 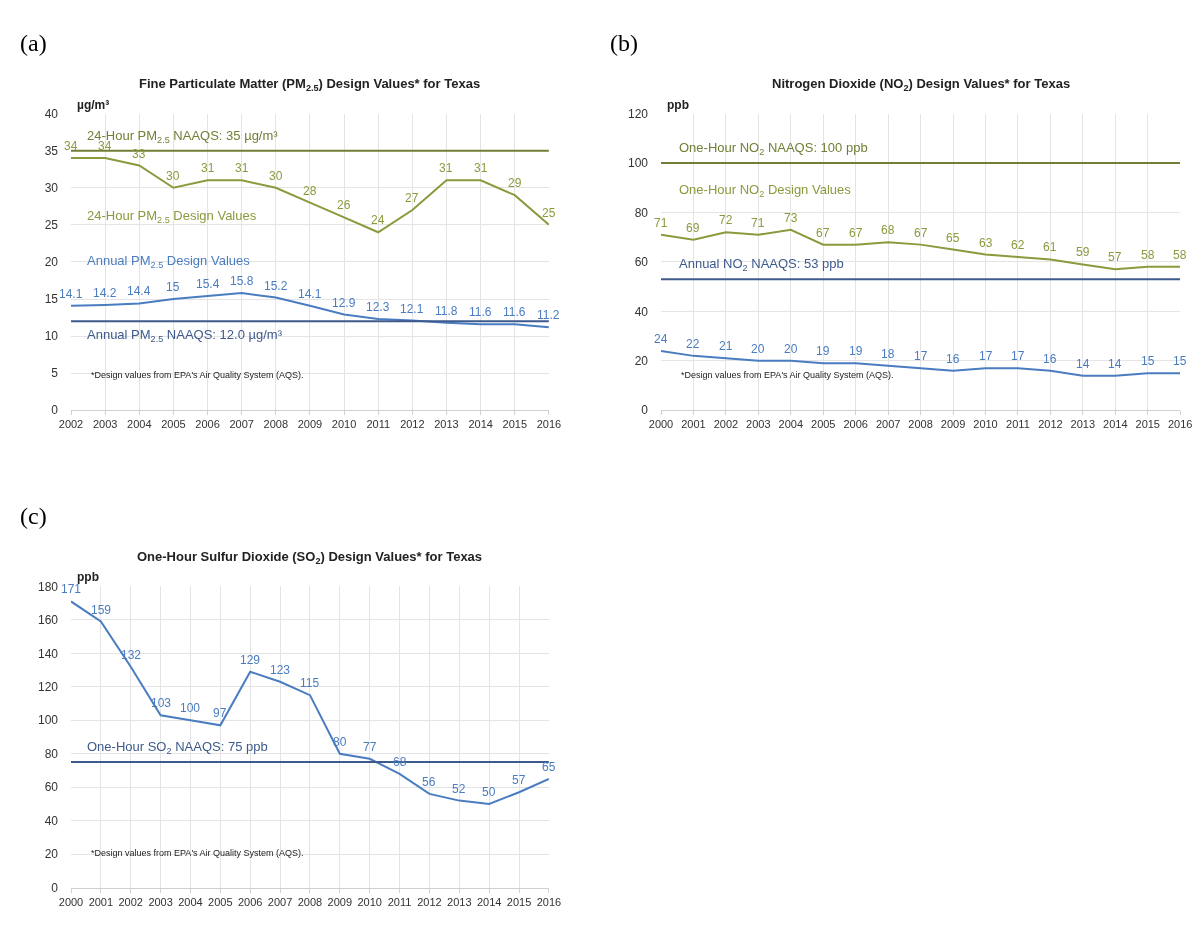 What do you see at coordinates (48, 620) in the screenshot?
I see `y-tick-label: 160` at bounding box center [48, 620].